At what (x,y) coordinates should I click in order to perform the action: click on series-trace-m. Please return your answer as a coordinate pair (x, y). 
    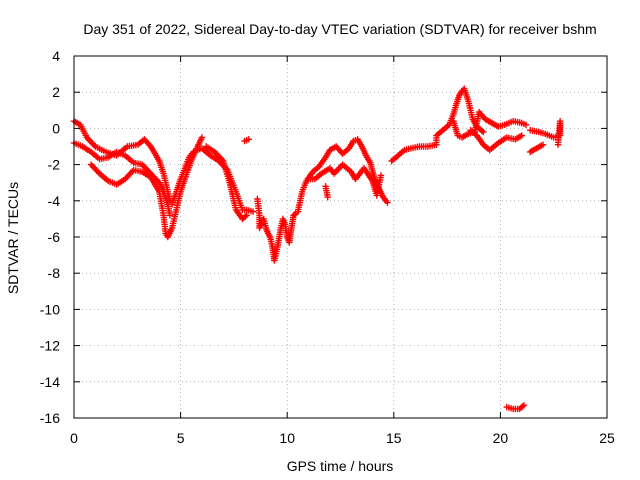
    Looking at the image, I should click on (496, 140).